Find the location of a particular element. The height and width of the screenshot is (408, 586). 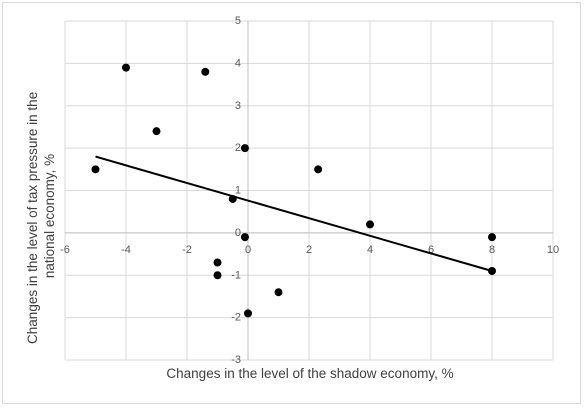

y-tick-label: 3 is located at coordinates (238, 106).